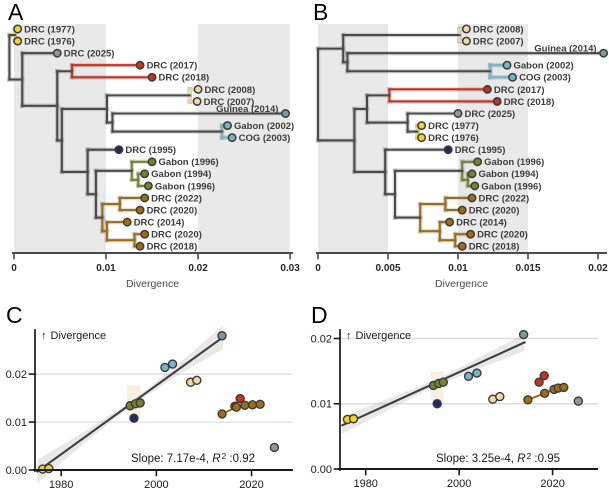 This screenshot has width=609, height=500. What do you see at coordinates (490, 114) in the screenshot?
I see `tip-label: DRC (2025)` at bounding box center [490, 114].